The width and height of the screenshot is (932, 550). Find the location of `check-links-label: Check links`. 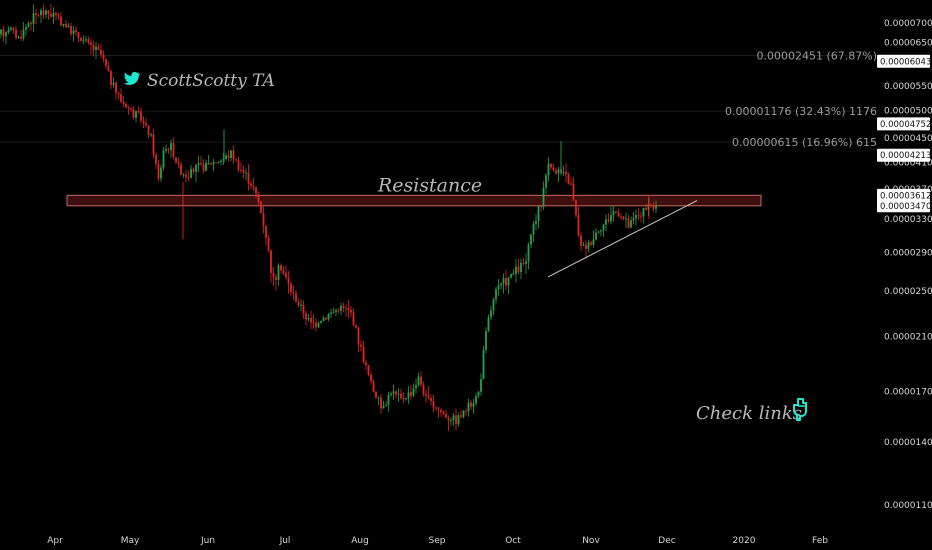

check-links-label: Check links is located at coordinates (749, 413).